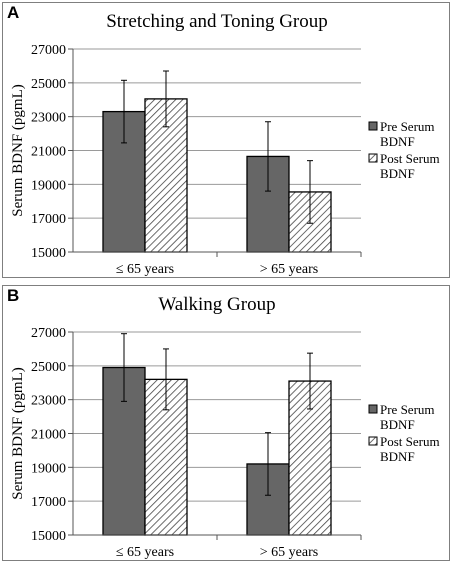 The height and width of the screenshot is (564, 454). I want to click on chart-title: Walking Group, so click(216, 304).